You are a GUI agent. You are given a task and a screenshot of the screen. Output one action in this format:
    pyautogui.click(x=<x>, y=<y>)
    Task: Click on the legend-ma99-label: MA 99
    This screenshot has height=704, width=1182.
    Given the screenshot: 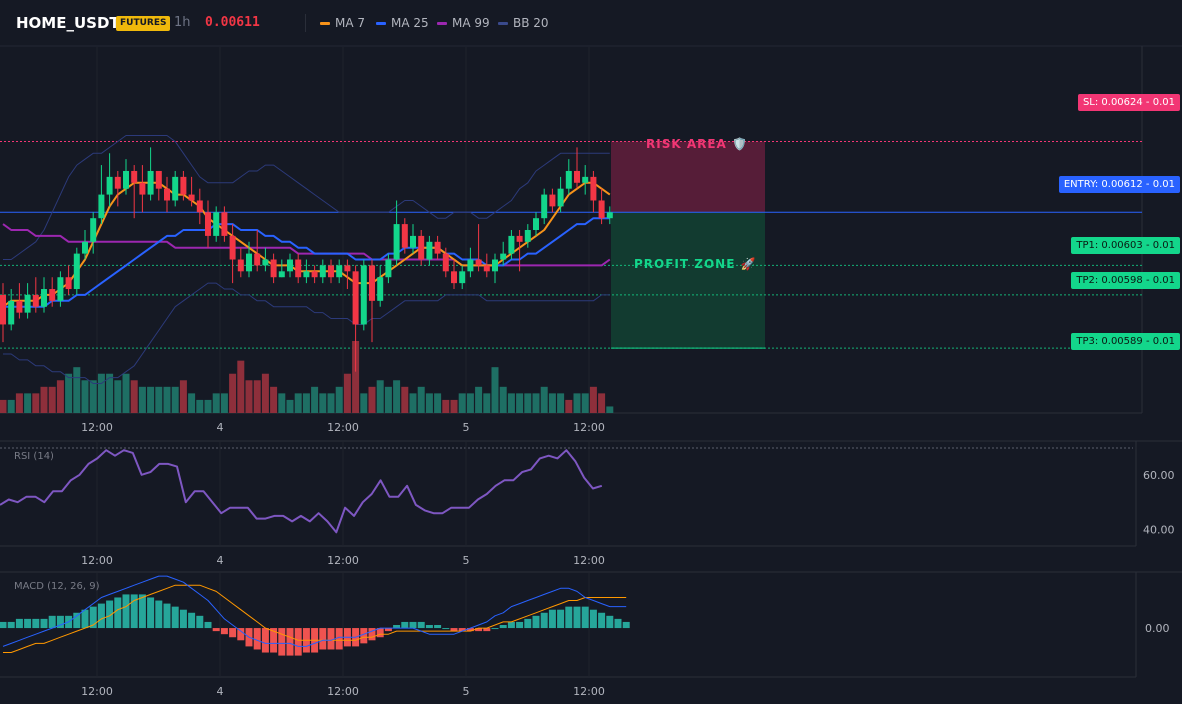 What is the action you would take?
    pyautogui.click(x=471, y=23)
    